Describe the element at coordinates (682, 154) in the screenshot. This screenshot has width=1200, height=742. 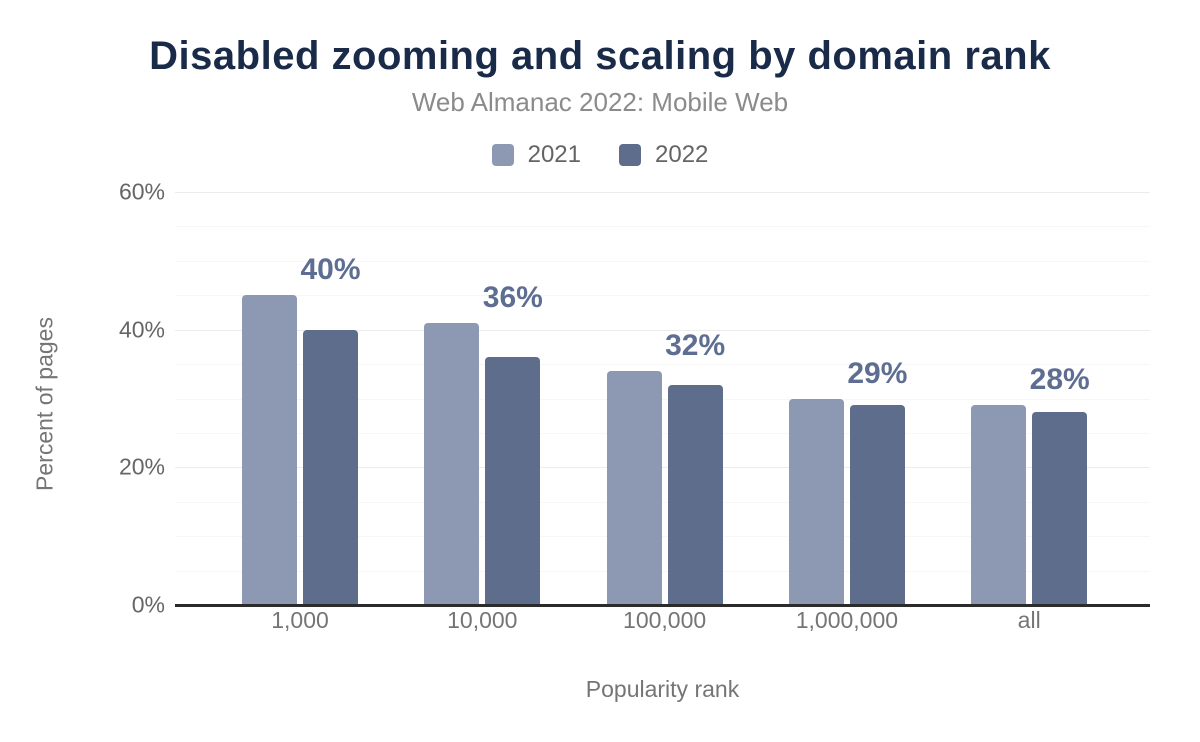
I see `legend-label: 2022` at that location.